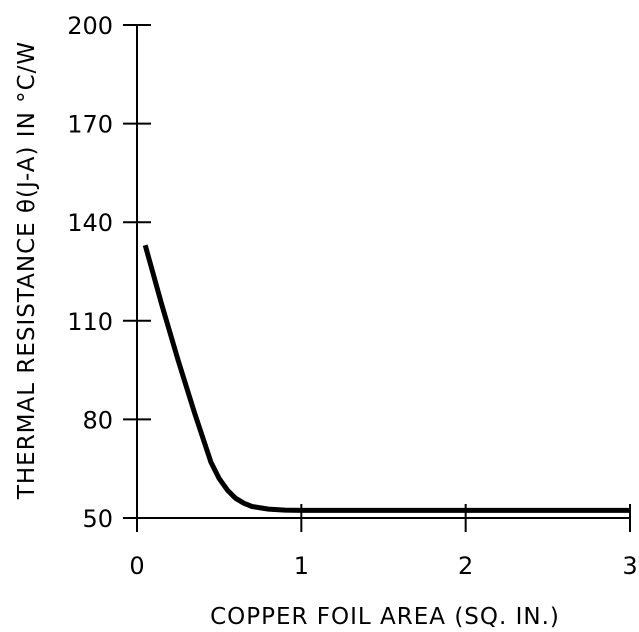  Describe the element at coordinates (90, 223) in the screenshot. I see `y-tick-label: 140` at that location.